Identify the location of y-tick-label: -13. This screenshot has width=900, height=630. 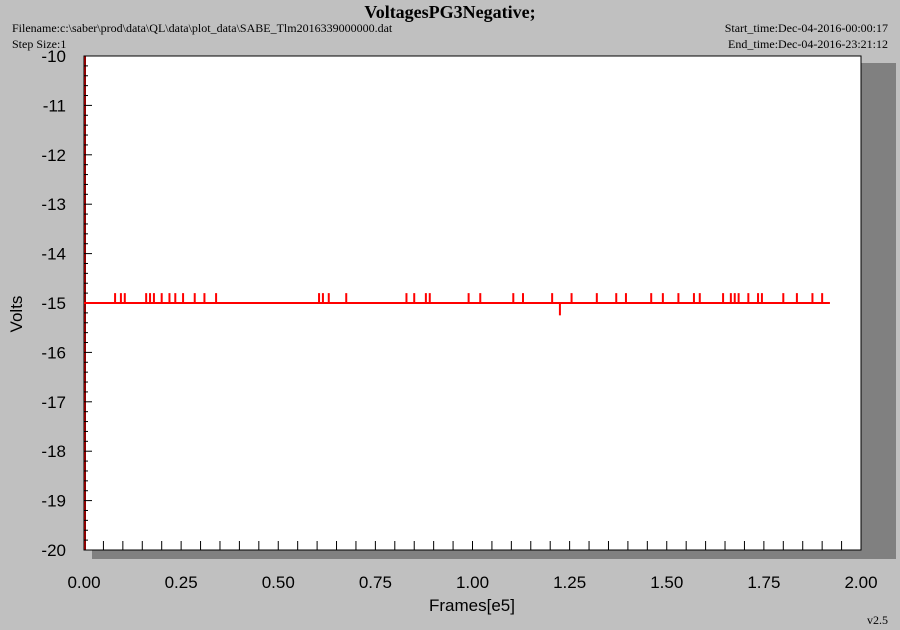
(53, 204).